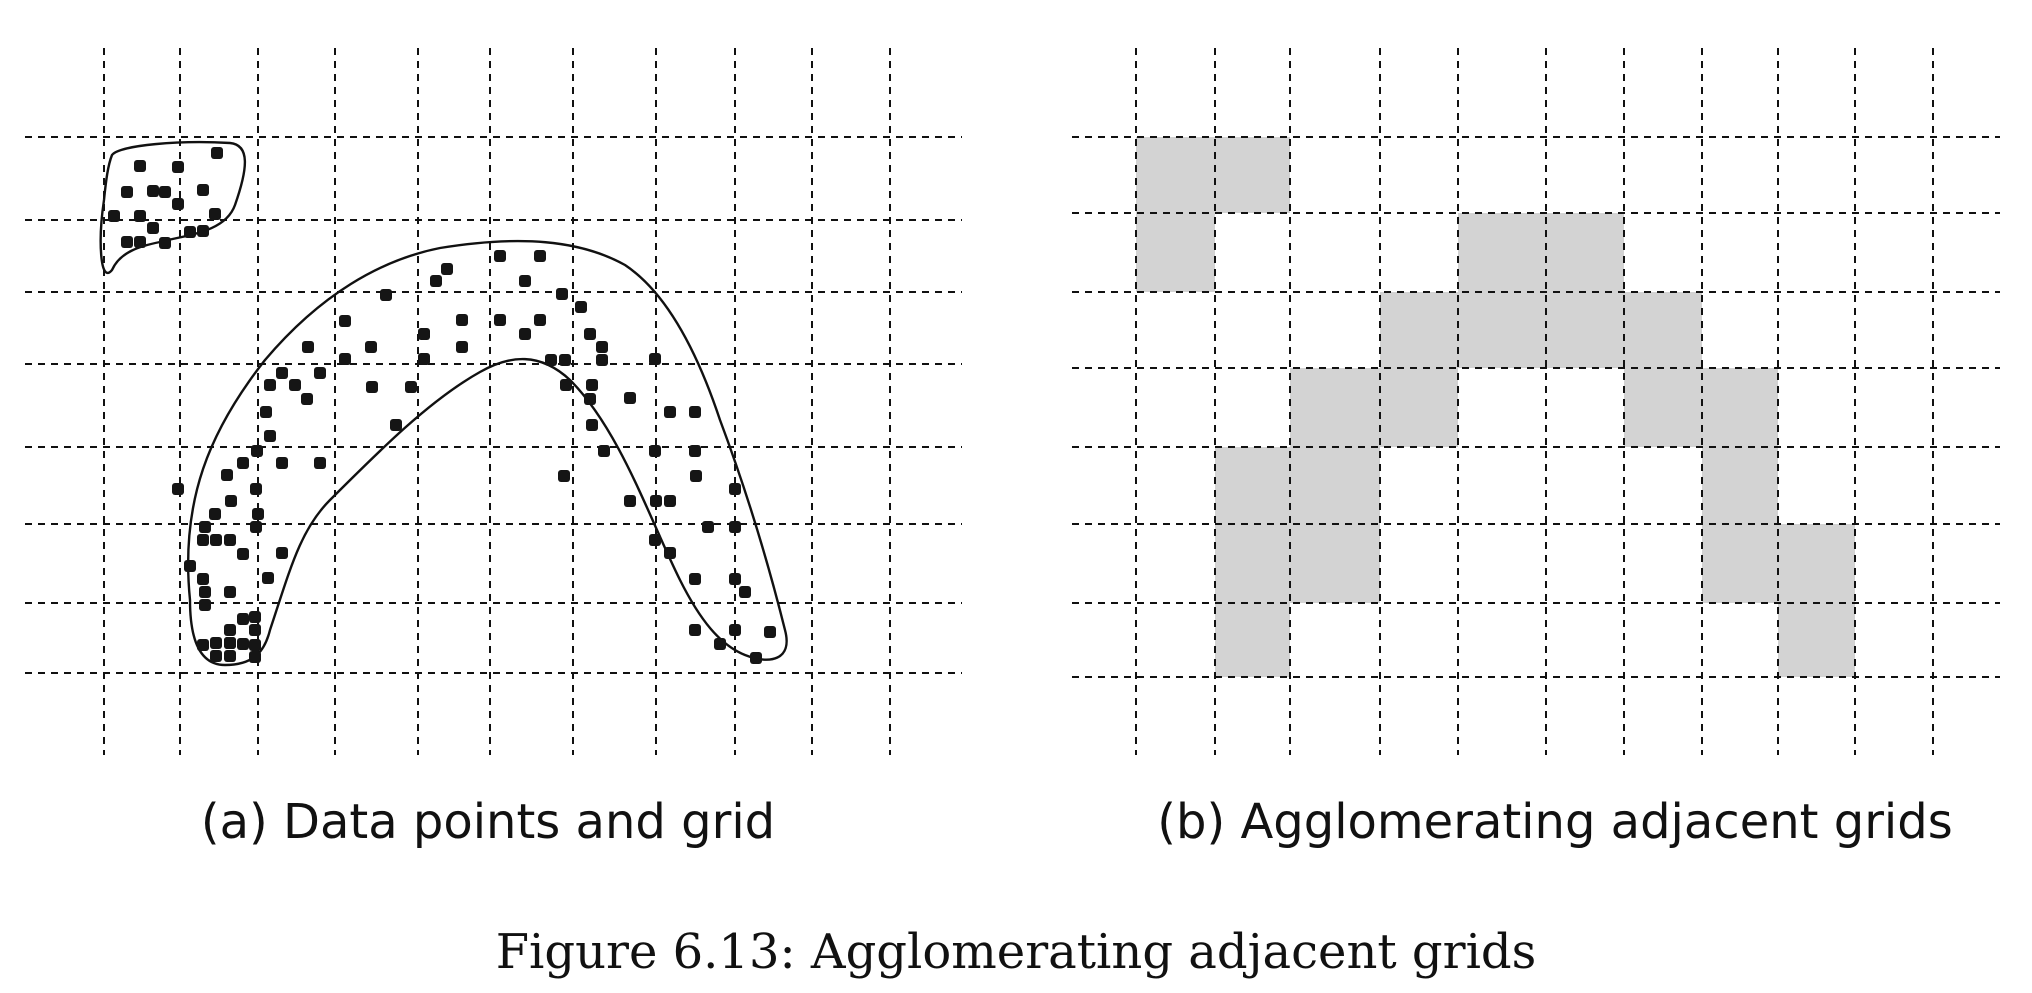  I want to click on panel-a-caption: (a) Data points and grid, so click(488, 822).